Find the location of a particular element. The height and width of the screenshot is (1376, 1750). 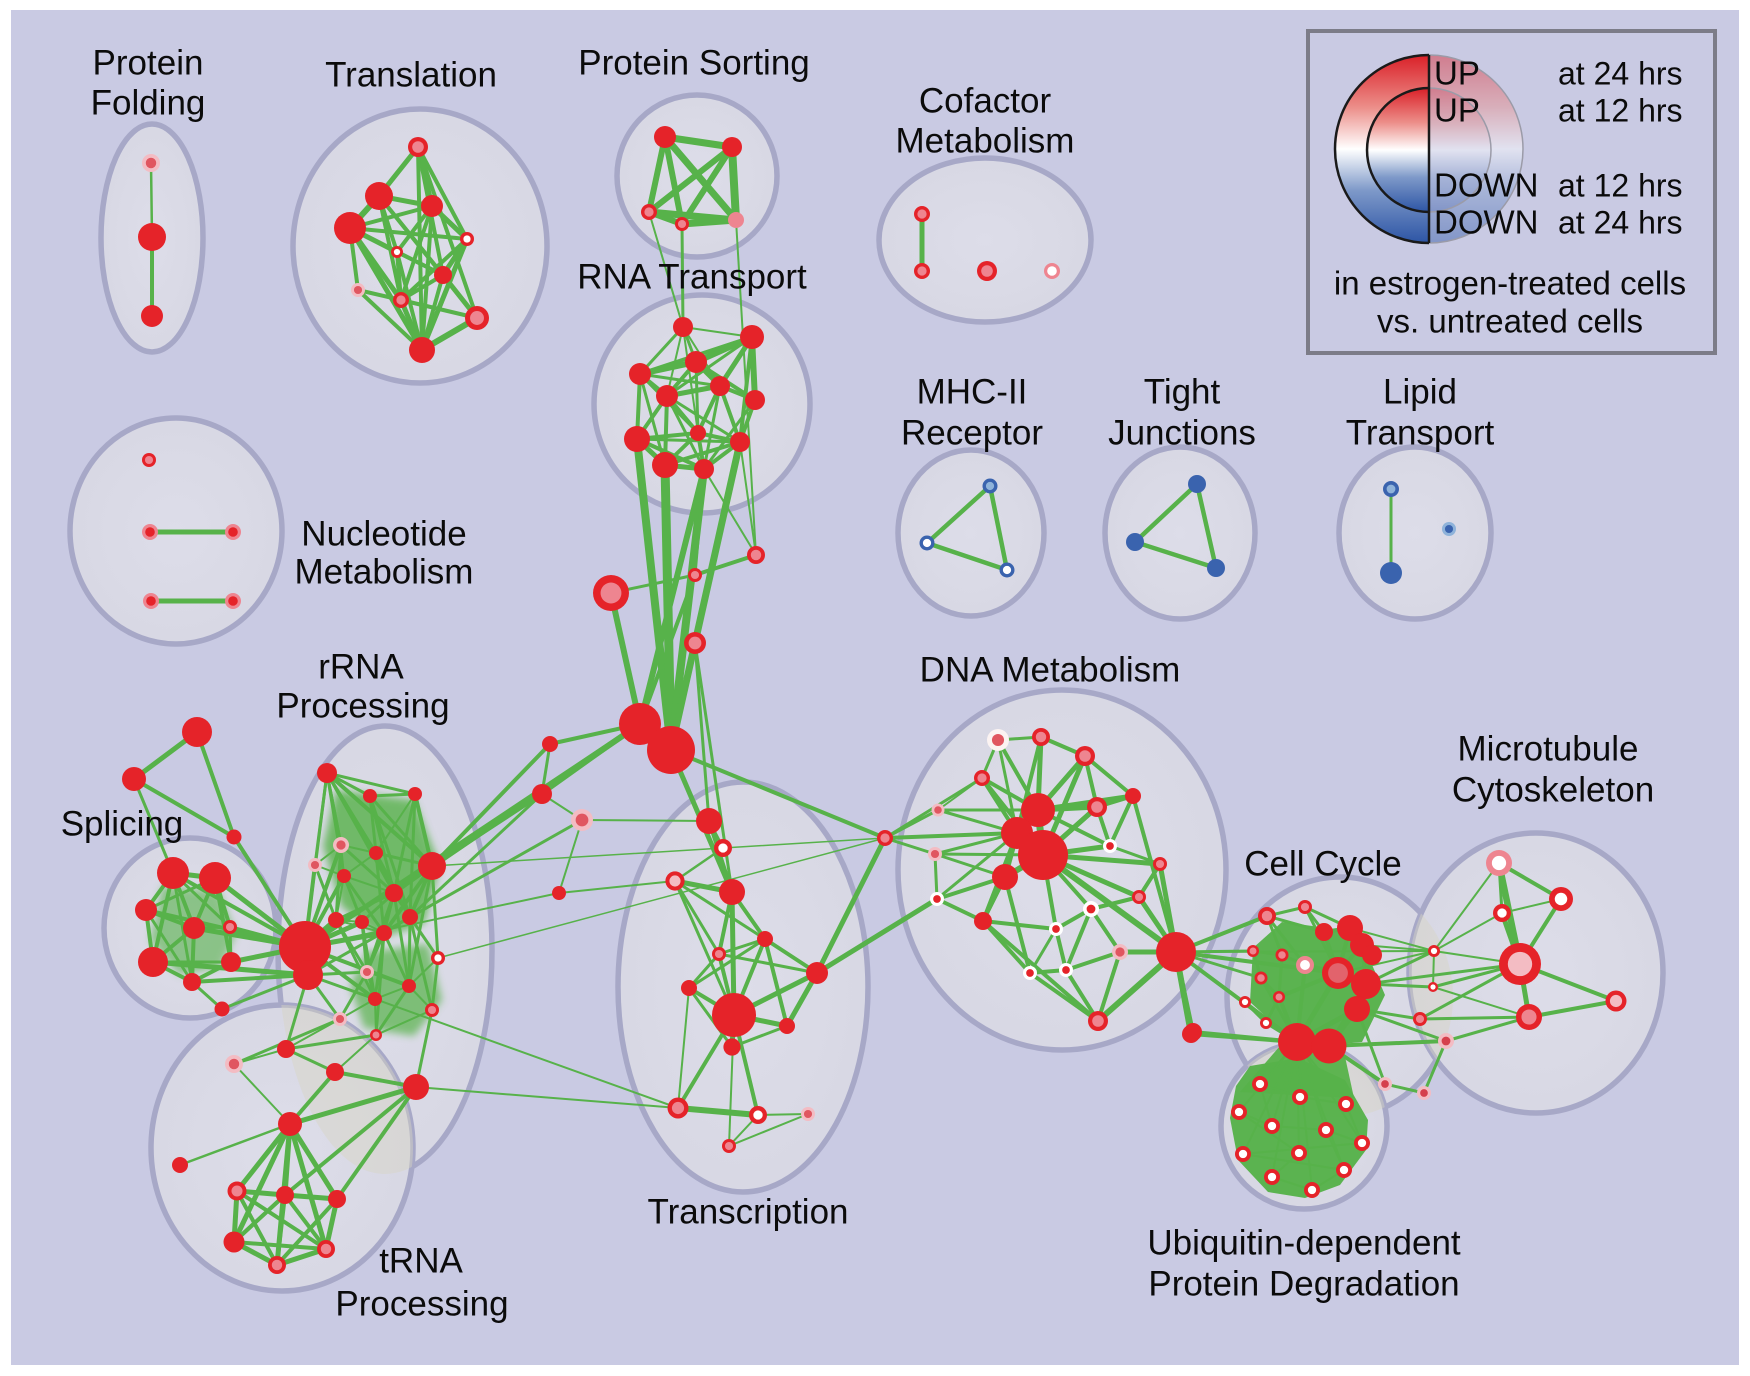

svg-text: Cell Cycle is located at coordinates (1323, 863).